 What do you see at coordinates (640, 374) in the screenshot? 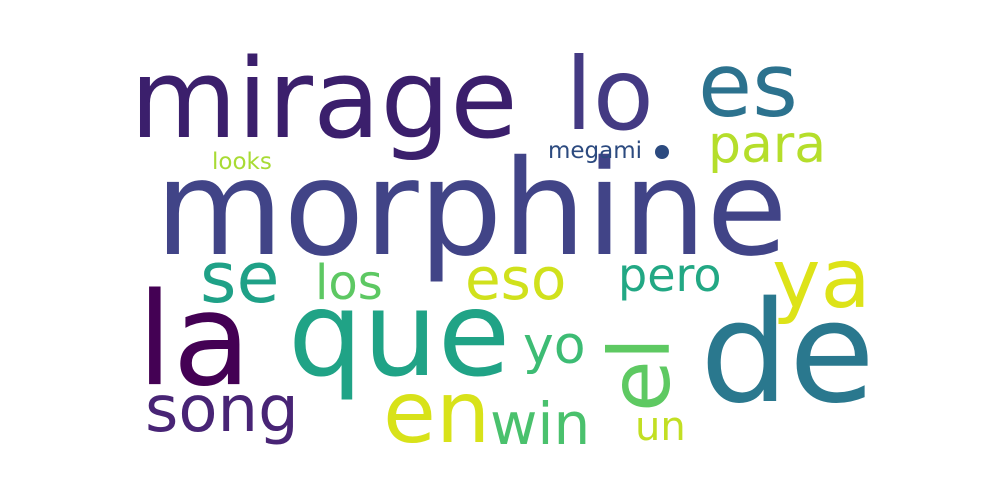
I see `word-el: el` at bounding box center [640, 374].